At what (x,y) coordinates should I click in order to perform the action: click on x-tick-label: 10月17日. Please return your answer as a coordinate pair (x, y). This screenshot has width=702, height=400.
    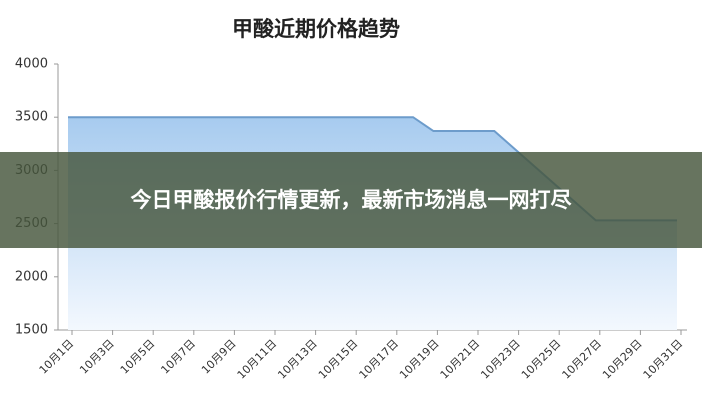
    Looking at the image, I should click on (378, 359).